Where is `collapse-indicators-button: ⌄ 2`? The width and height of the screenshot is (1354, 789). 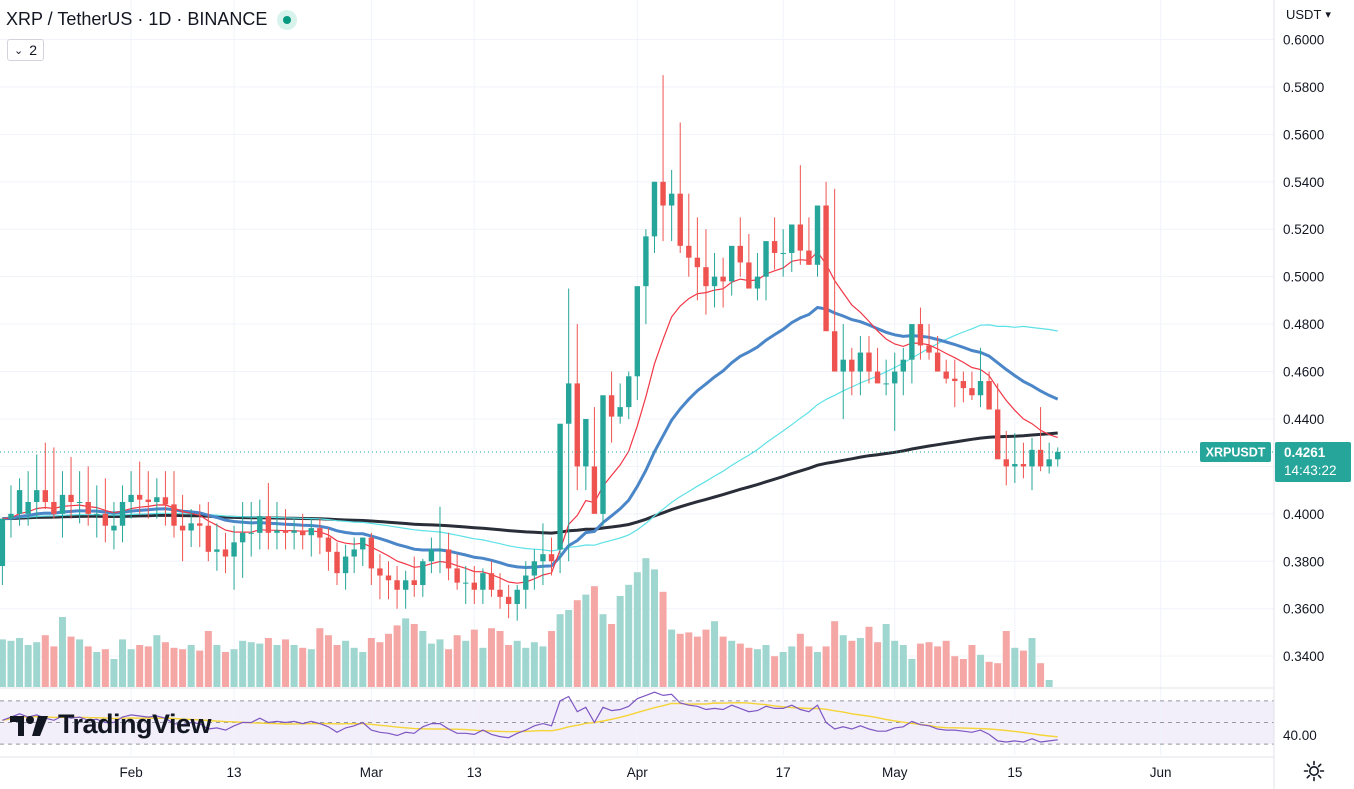
collapse-indicators-button: ⌄ 2 is located at coordinates (25, 50).